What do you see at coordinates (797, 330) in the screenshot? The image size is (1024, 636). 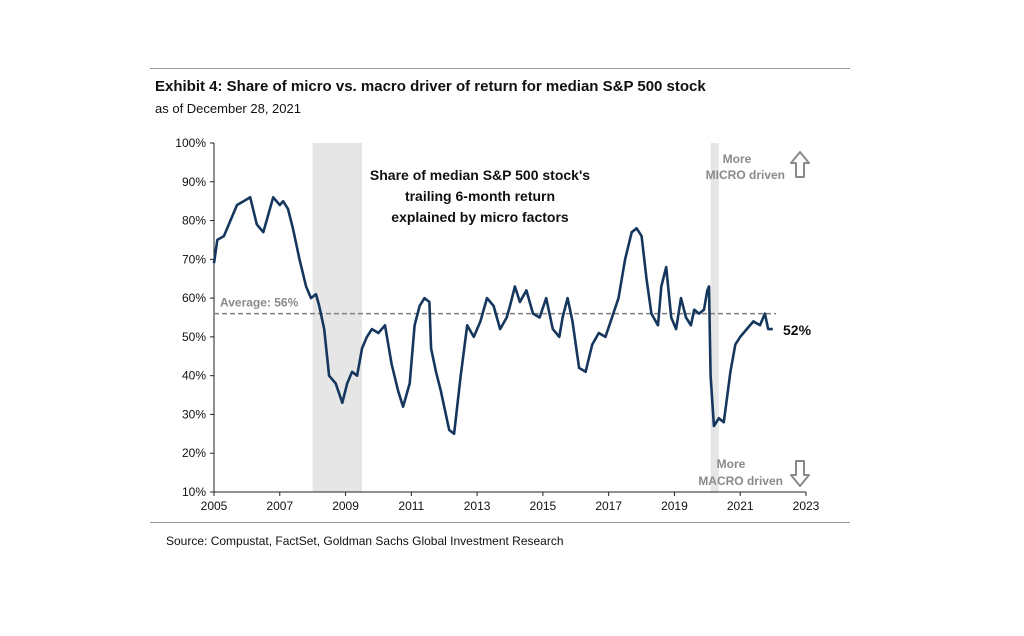 I see `last-value-label: 52%` at bounding box center [797, 330].